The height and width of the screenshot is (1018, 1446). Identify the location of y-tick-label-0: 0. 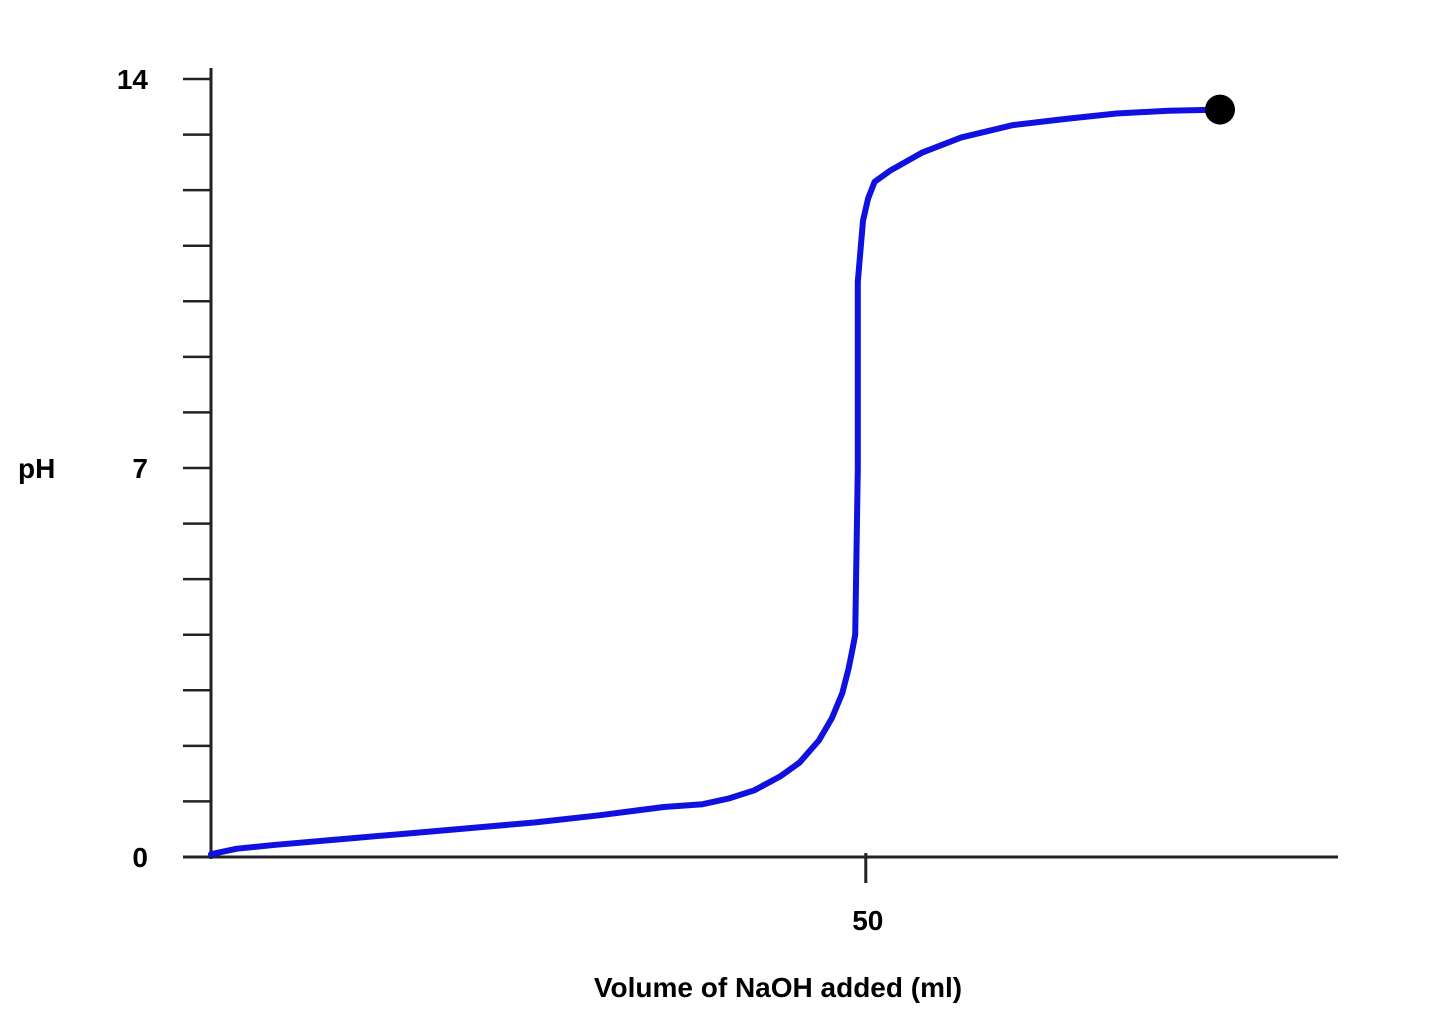
(140, 857).